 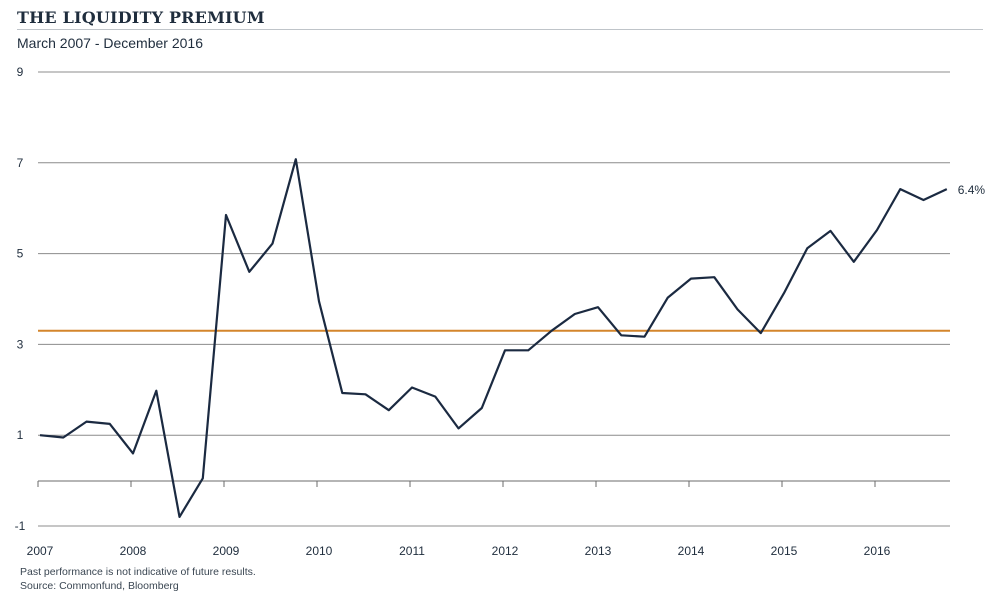 What do you see at coordinates (40, 551) in the screenshot?
I see `x-tick-label: 2007` at bounding box center [40, 551].